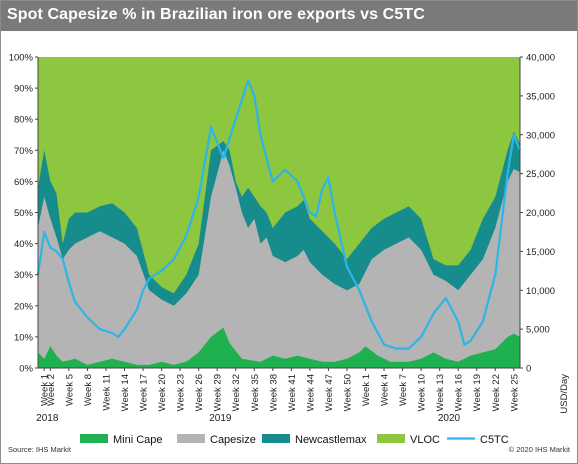 This screenshot has width=578, height=464. Describe the element at coordinates (385, 390) in the screenshot. I see `x-tick-label: Week 4` at that location.